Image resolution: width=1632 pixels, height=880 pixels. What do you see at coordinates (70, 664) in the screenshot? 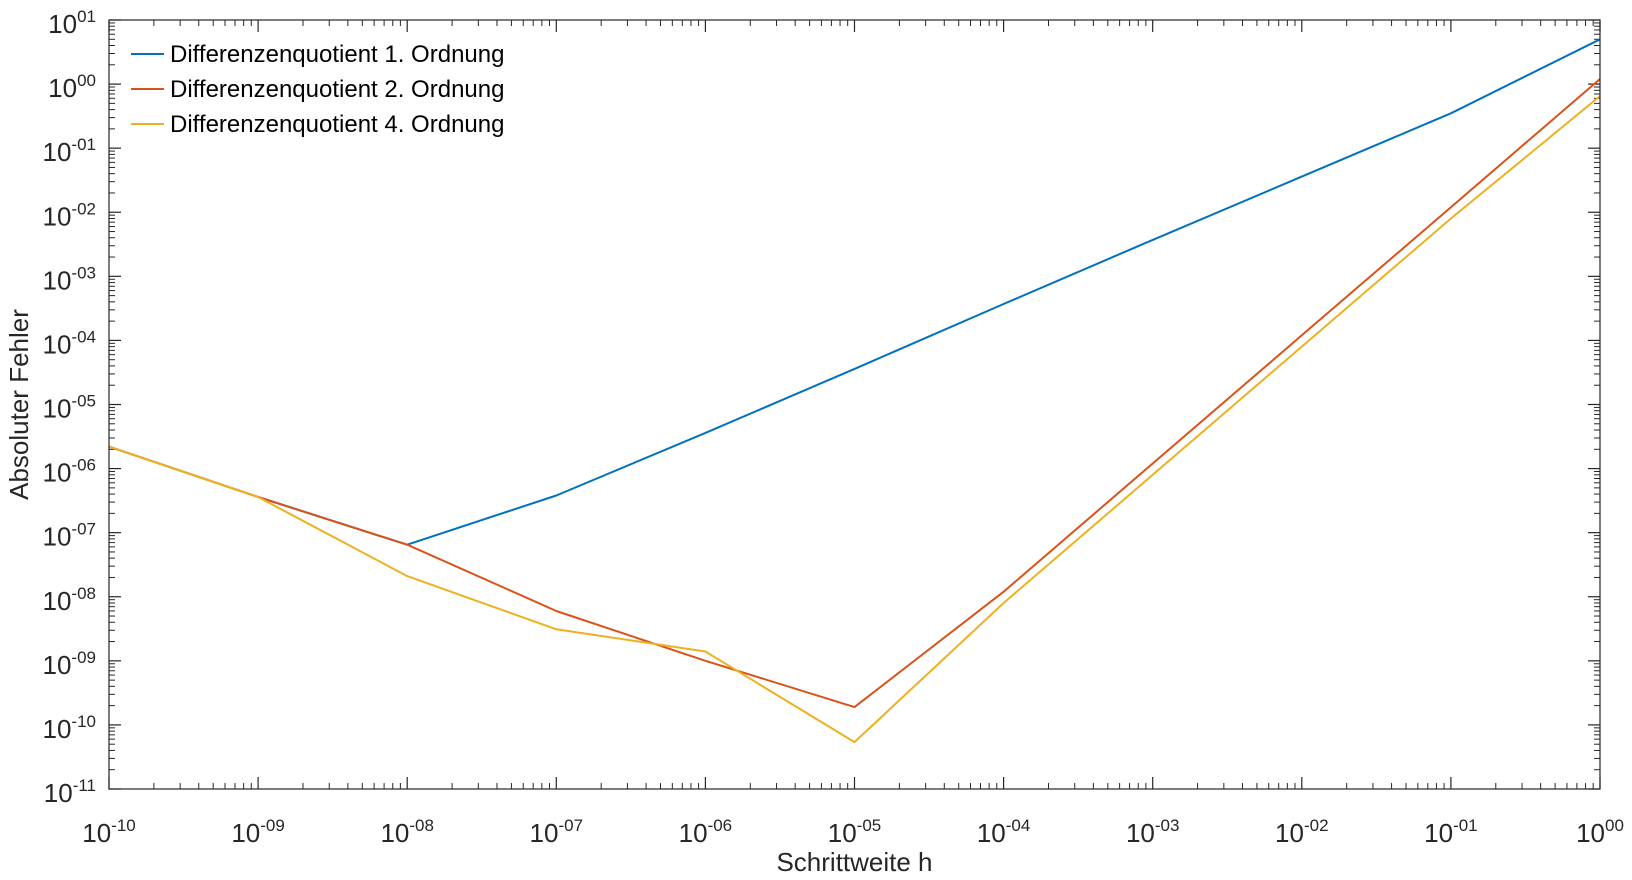
I see `y-tick-label: 10-09` at bounding box center [70, 664].